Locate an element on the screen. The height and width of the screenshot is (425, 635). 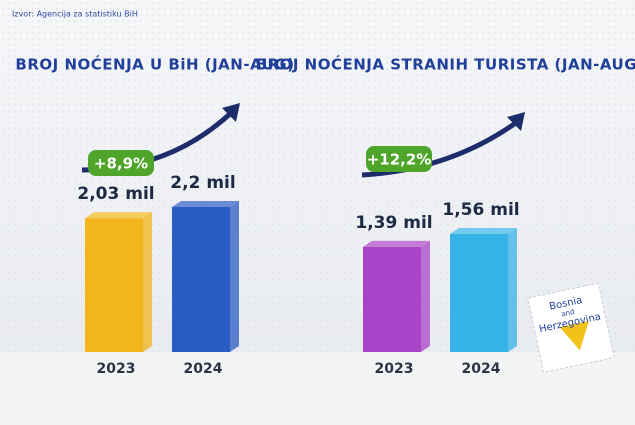
chart-title: BROJ NOĆENJA U BiH (JAN-AUG) is located at coordinates (154, 64).